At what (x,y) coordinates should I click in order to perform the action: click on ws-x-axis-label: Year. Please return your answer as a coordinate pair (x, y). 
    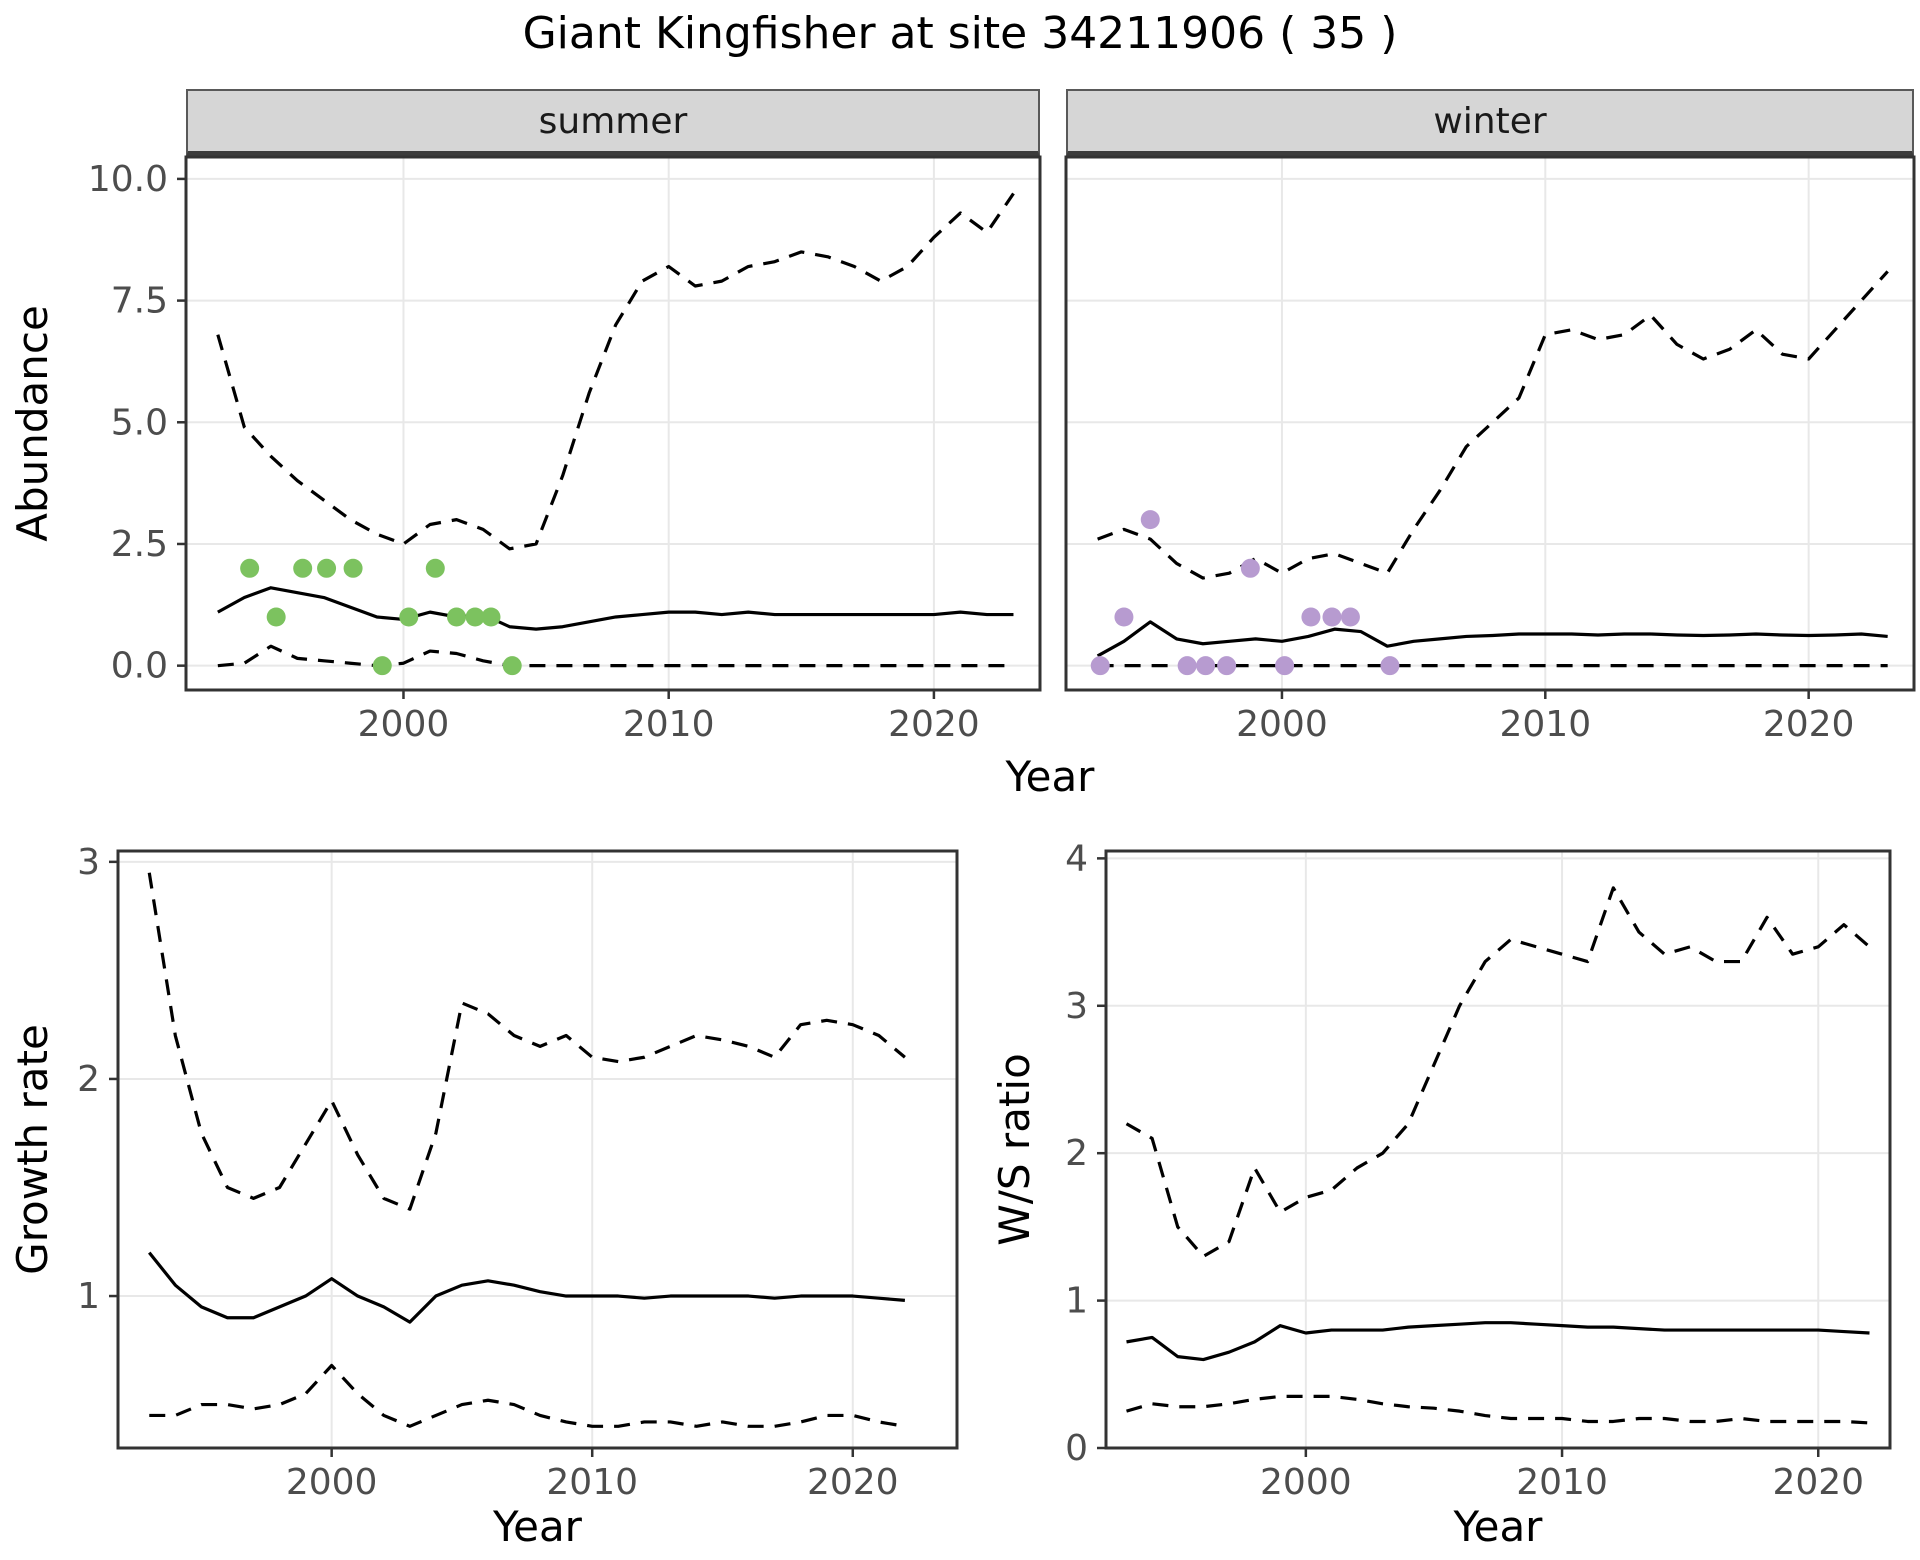
    Looking at the image, I should click on (1498, 1526).